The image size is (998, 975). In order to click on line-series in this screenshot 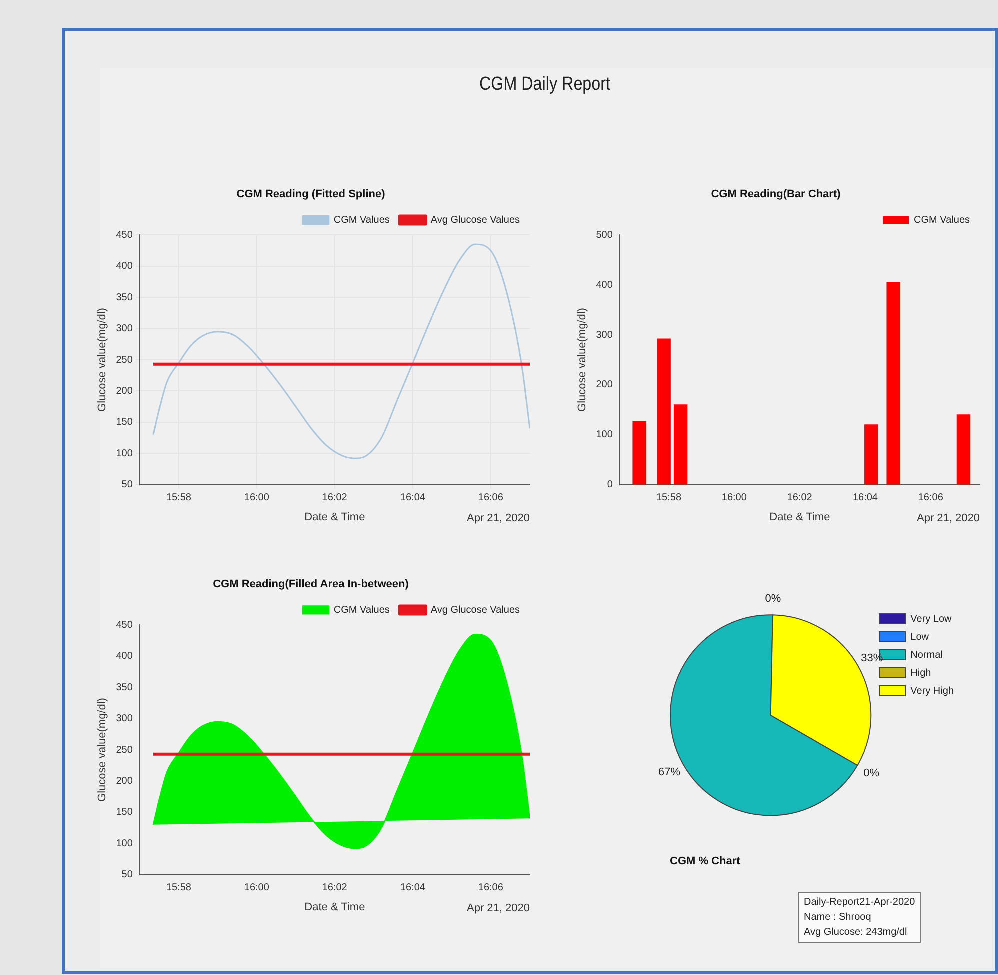, I will do `click(341, 352)`.